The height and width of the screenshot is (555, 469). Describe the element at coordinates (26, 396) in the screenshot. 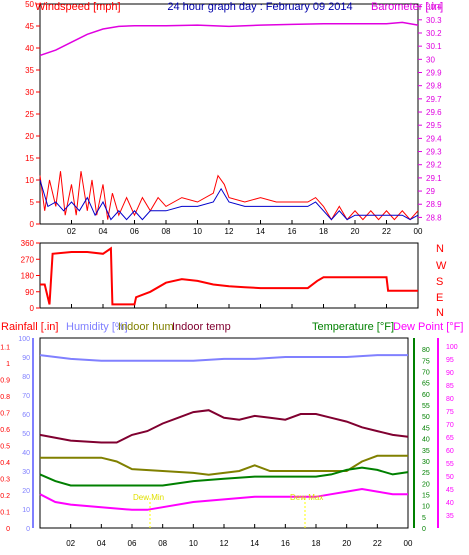

I see `axis-1-tick-label: 70` at that location.